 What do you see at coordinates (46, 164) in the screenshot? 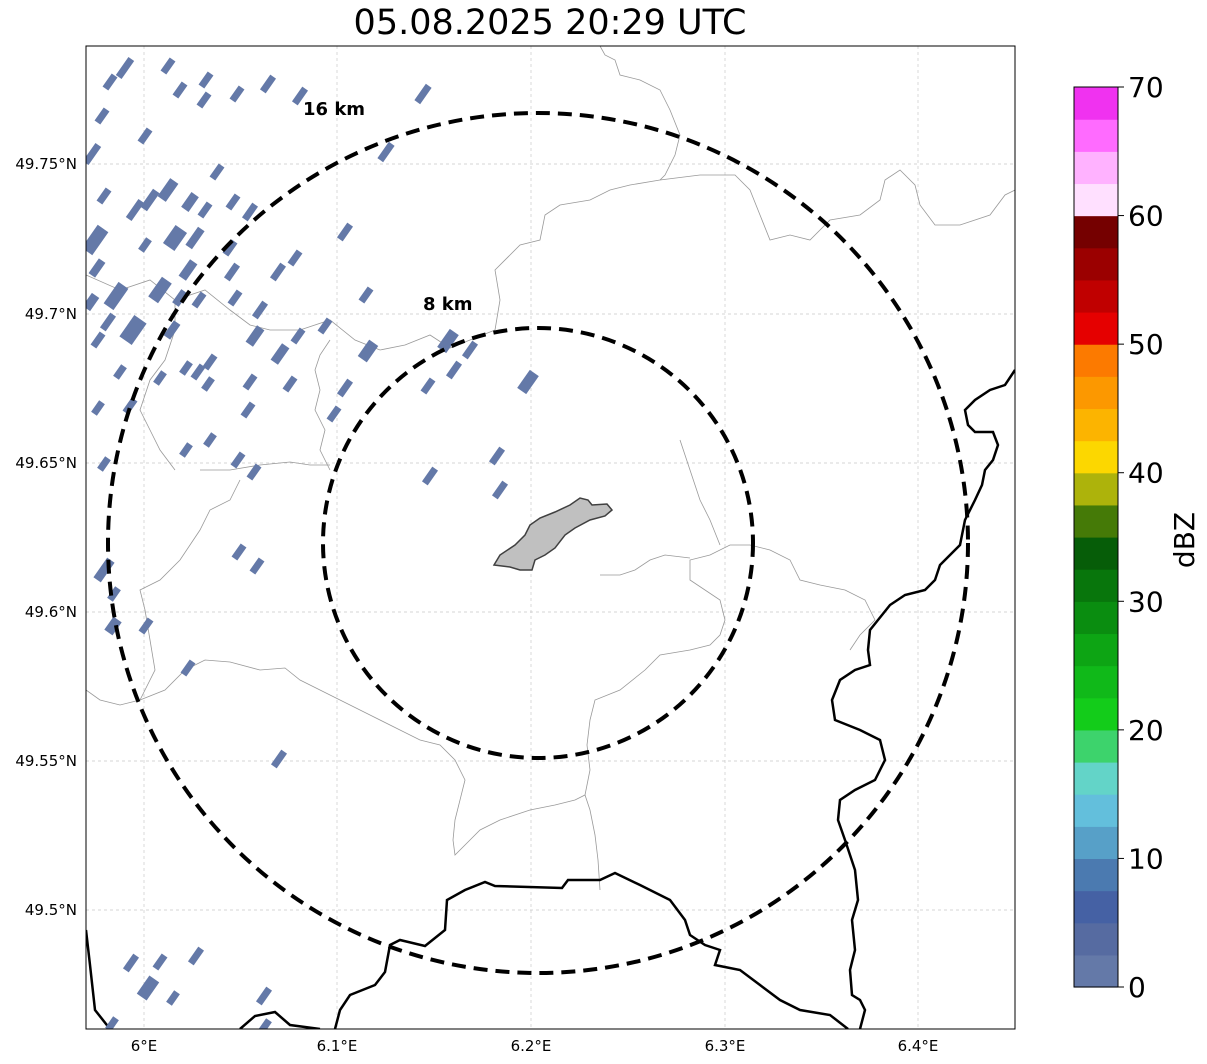
I see `lat-label: 49.75°N` at bounding box center [46, 164].